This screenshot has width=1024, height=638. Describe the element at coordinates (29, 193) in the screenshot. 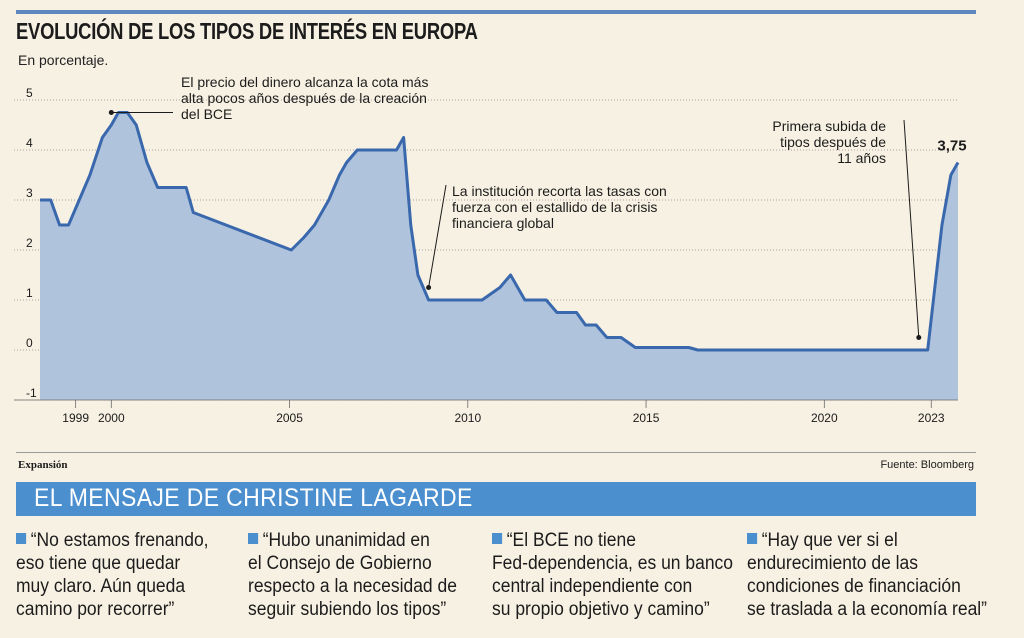

I see `y-tick-label: 3` at that location.